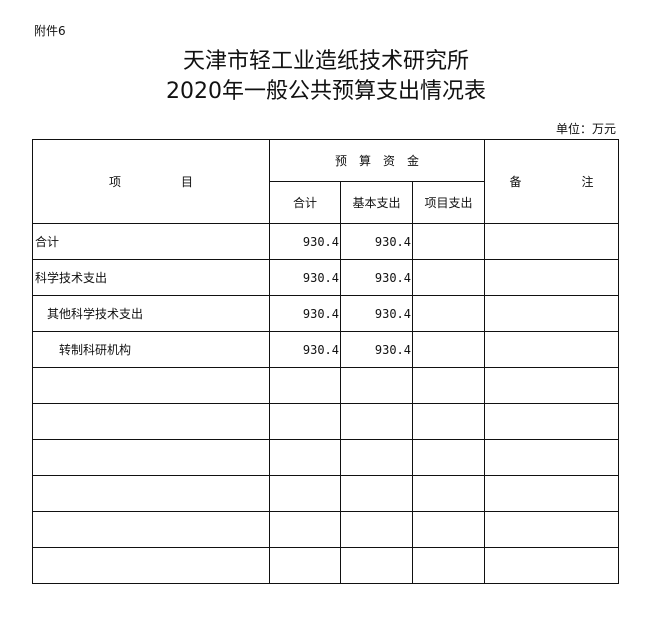 This screenshot has height=634, width=652. What do you see at coordinates (326, 91) in the screenshot?
I see `title-line2: 2020年一般公共预算支出情况表` at bounding box center [326, 91].